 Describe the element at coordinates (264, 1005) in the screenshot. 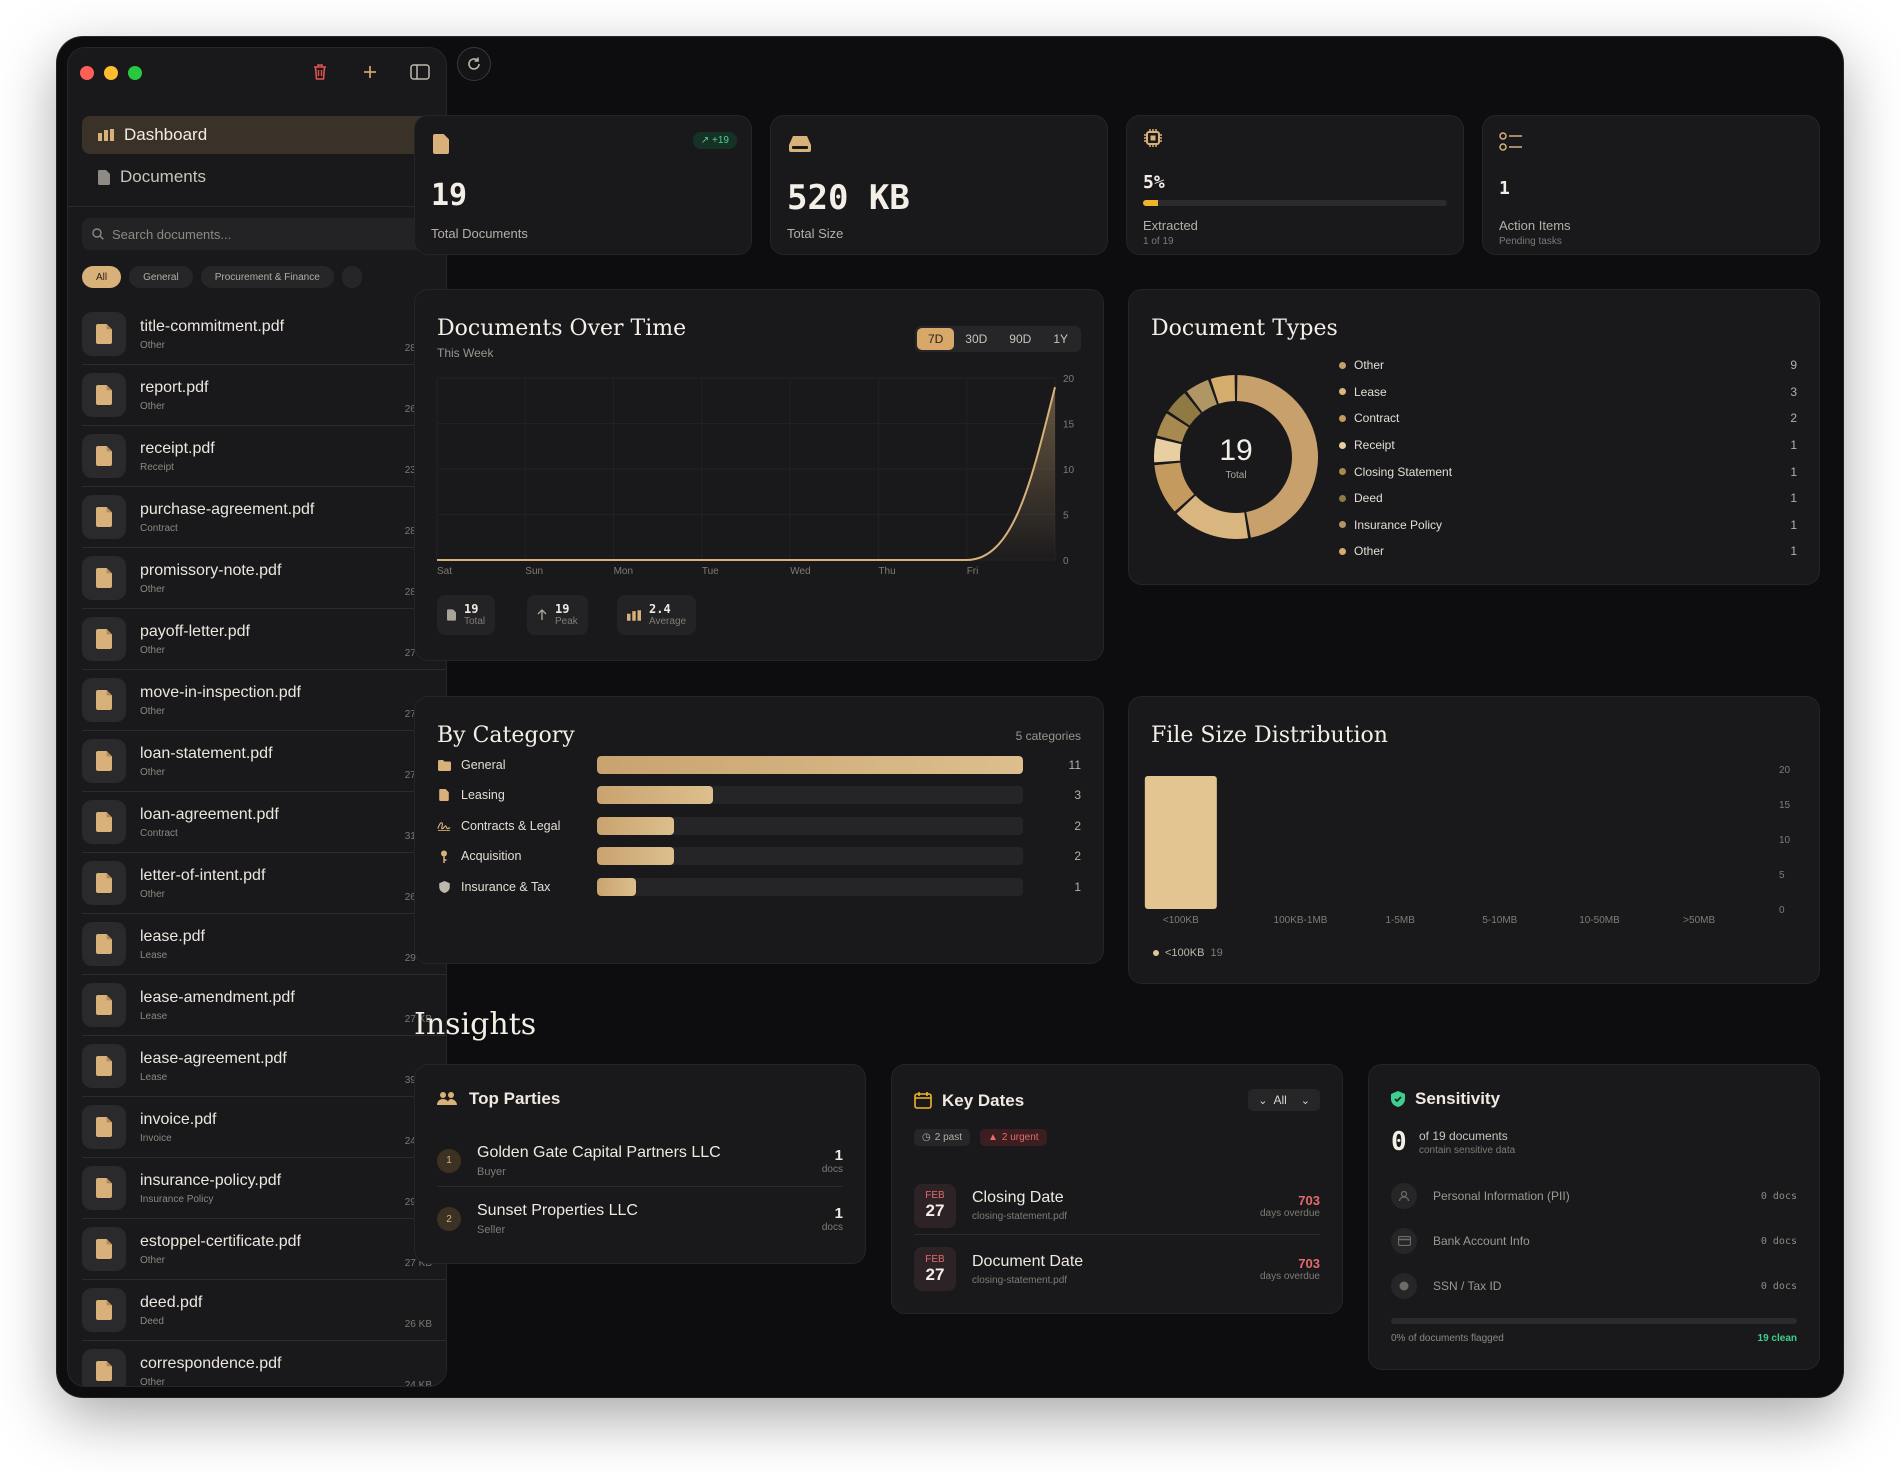

I see `file-list-item: lease-amendment.pdf Lease 27 KB` at that location.